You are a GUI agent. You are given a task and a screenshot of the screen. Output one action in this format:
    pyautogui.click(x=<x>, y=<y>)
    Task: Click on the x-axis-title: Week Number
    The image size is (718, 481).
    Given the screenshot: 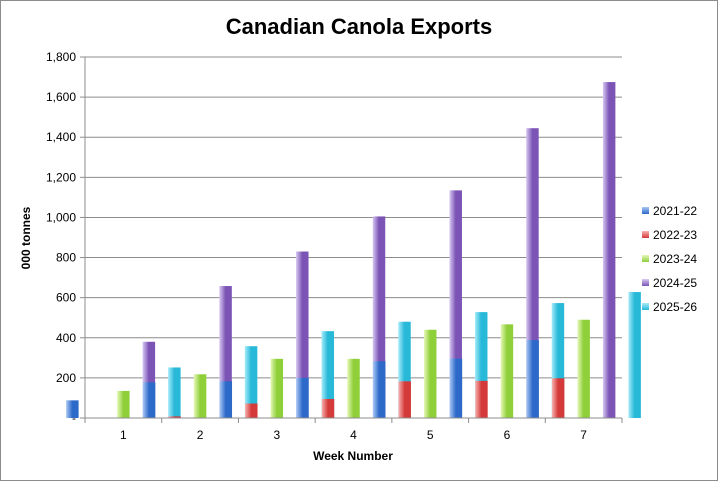 What is the action you would take?
    pyautogui.click(x=353, y=456)
    